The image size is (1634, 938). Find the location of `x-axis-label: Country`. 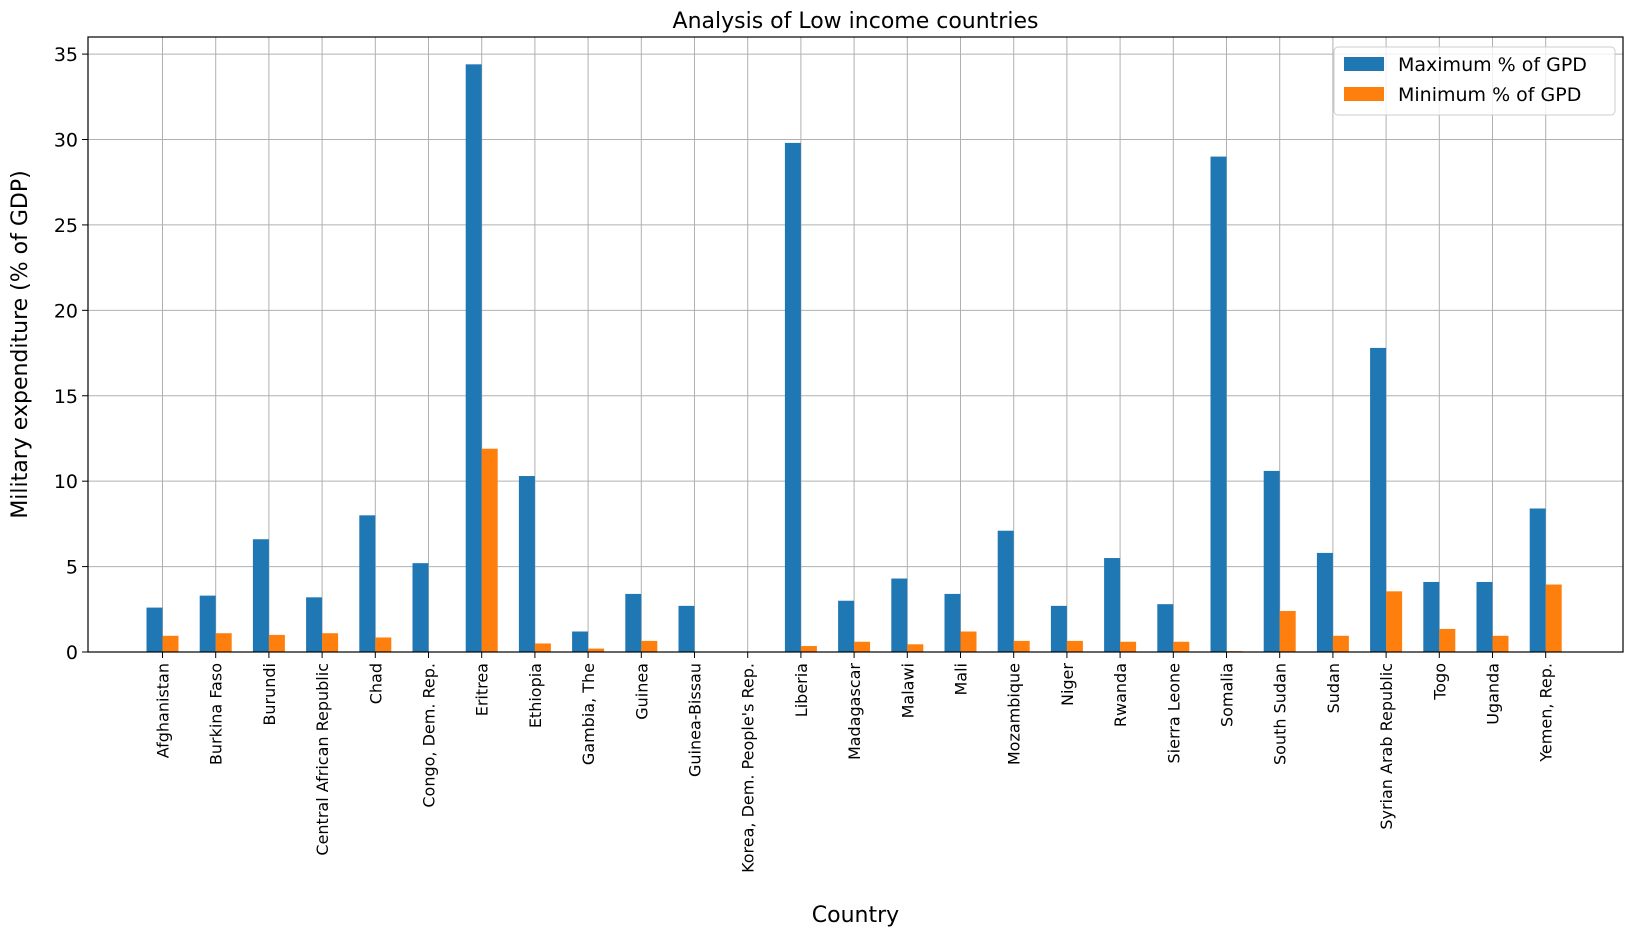

x-axis-label: Country is located at coordinates (855, 915).